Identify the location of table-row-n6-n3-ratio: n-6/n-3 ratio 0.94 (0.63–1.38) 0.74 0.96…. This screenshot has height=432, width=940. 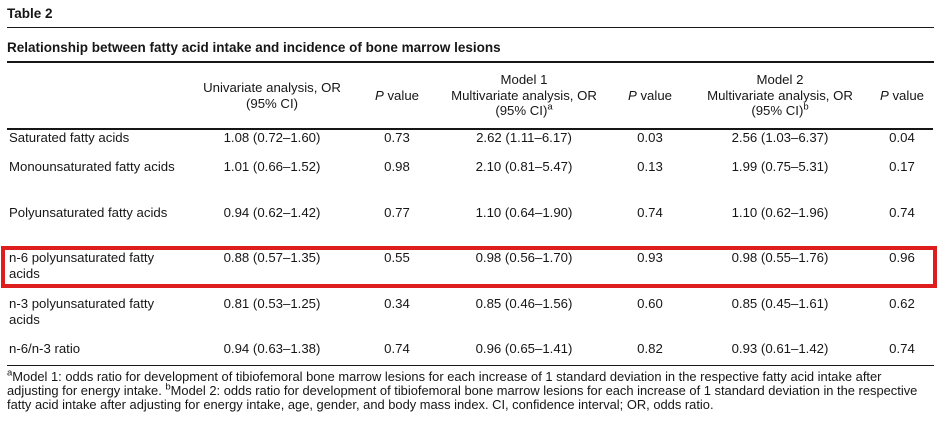
(470, 353).